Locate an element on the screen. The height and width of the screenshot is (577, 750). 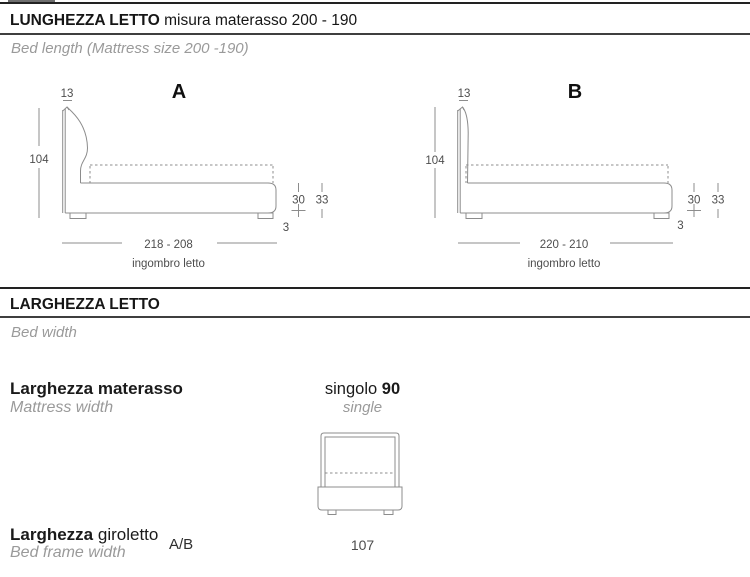
size-value: 90 is located at coordinates (391, 389).